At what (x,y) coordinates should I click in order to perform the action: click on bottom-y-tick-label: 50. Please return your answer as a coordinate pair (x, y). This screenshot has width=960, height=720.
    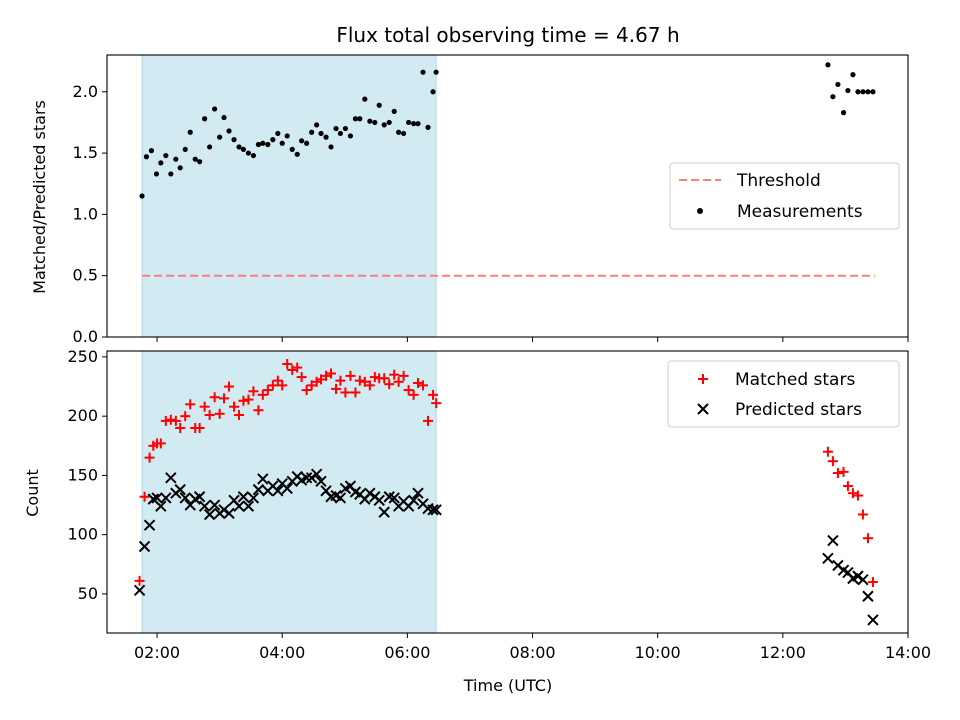
    Looking at the image, I should click on (88, 593).